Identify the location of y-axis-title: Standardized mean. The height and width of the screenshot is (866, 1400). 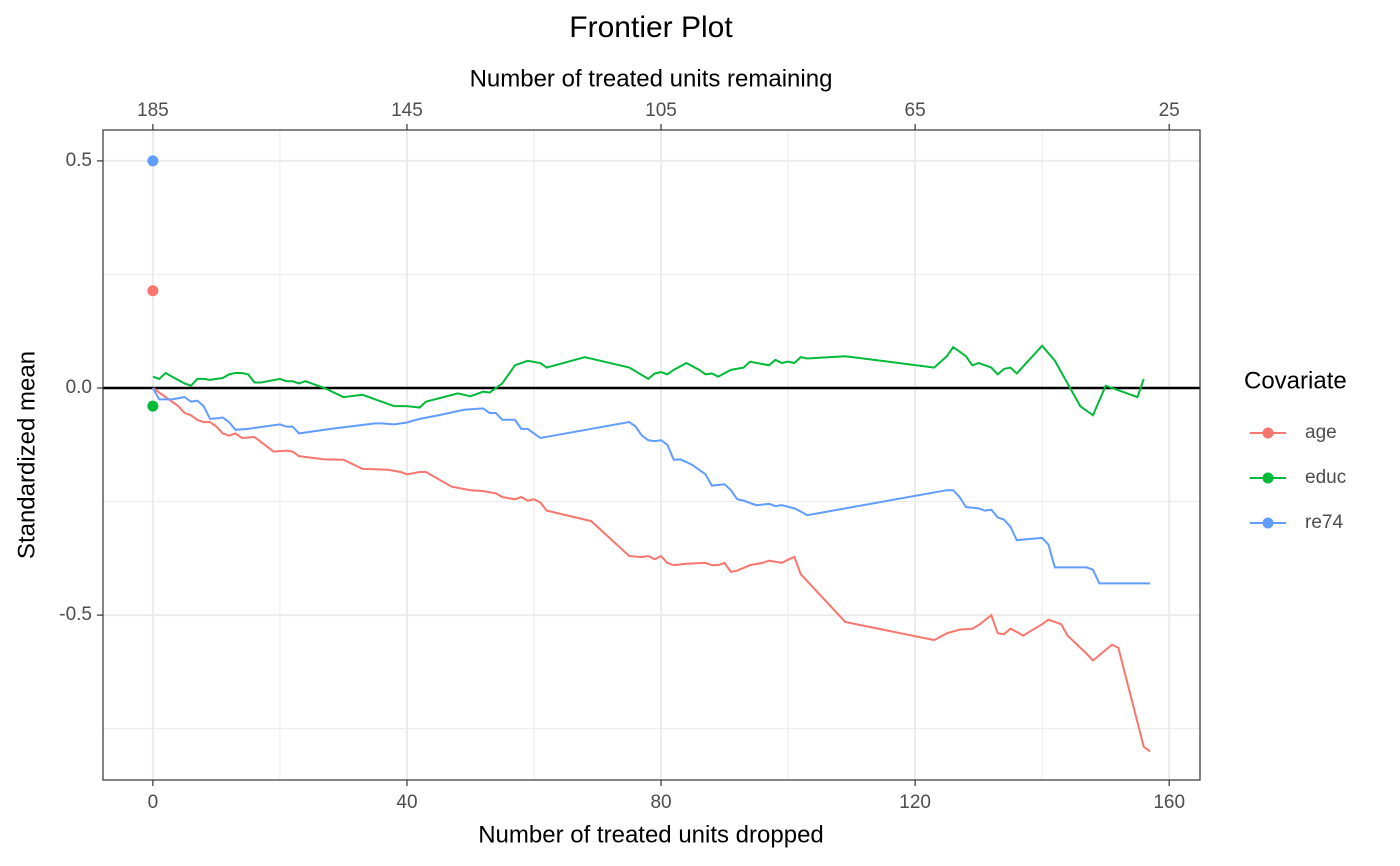
(26, 455).